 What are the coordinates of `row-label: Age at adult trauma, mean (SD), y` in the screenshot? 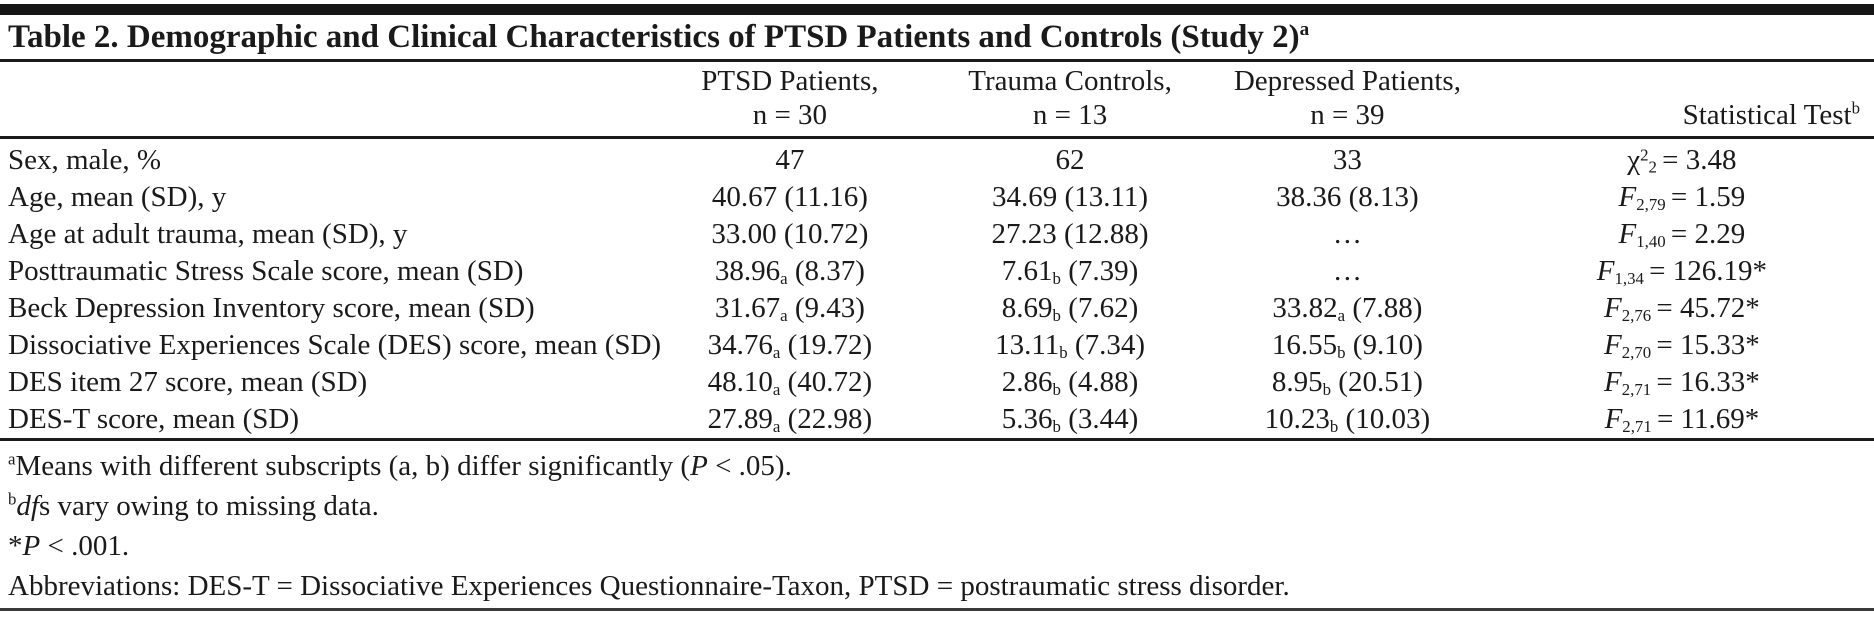 It's located at (208, 234).